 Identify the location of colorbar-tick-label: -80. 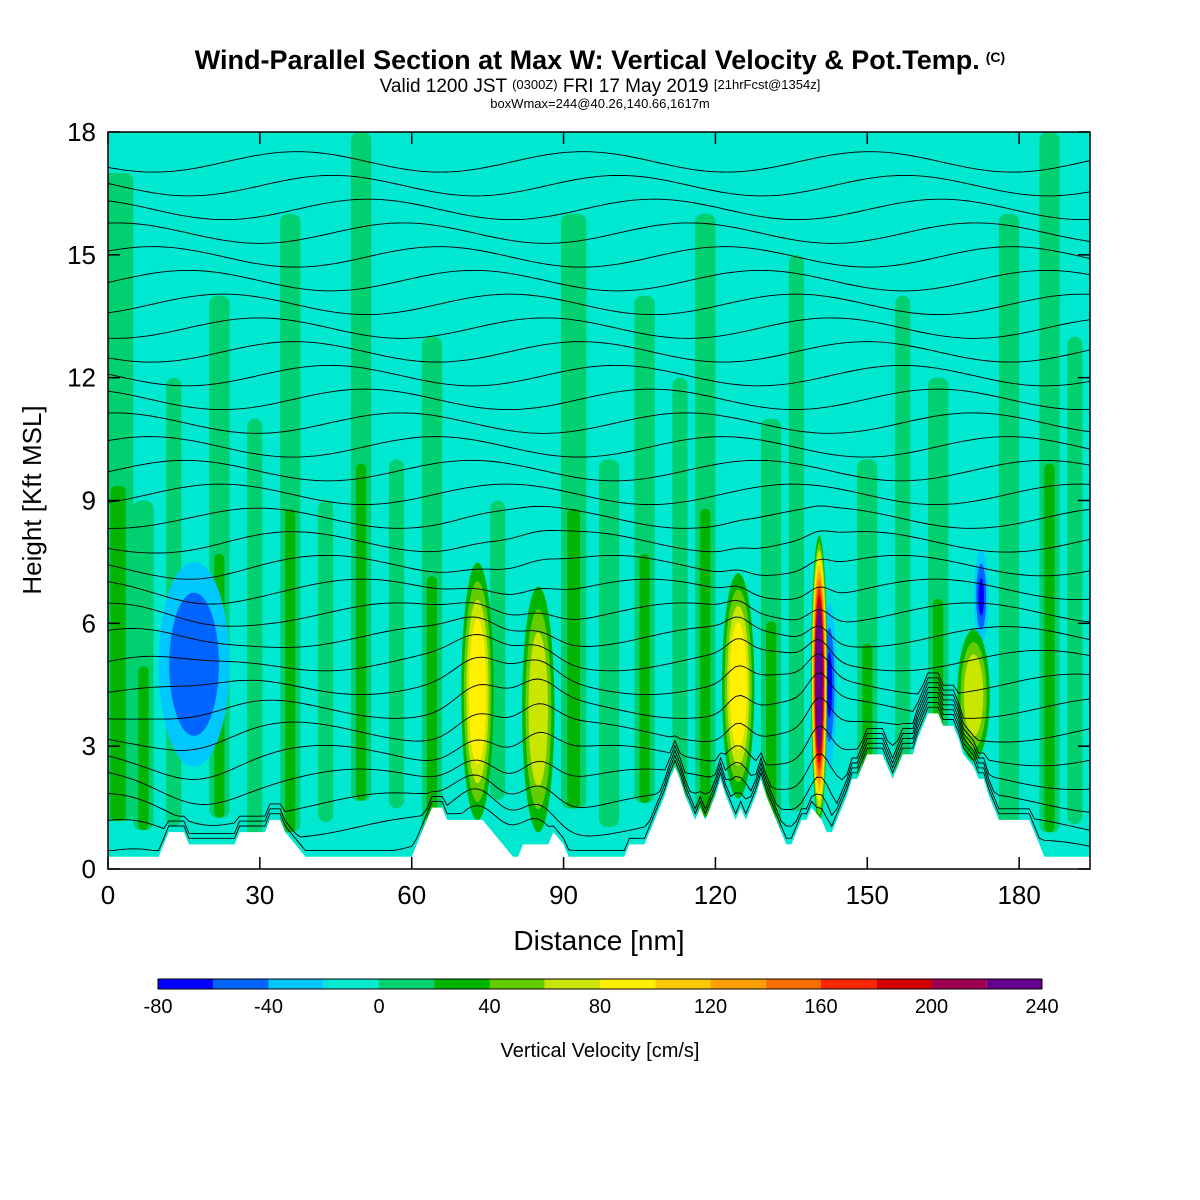
(158, 1007).